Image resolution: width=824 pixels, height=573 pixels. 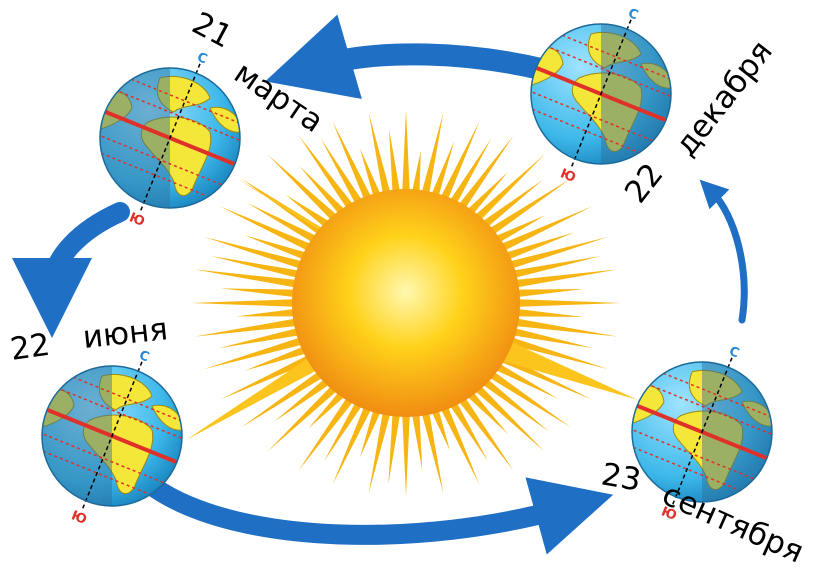 What do you see at coordinates (724, 98) in the screenshot?
I see `label-december-month: декабря` at bounding box center [724, 98].